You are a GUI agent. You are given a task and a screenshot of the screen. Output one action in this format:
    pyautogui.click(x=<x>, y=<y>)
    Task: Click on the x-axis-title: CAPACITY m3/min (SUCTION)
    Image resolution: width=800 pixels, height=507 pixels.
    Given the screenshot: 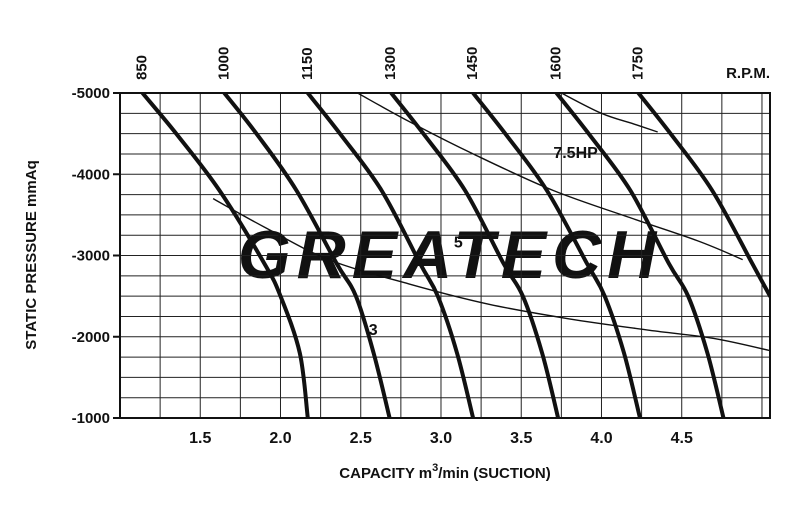 What is the action you would take?
    pyautogui.click(x=444, y=472)
    